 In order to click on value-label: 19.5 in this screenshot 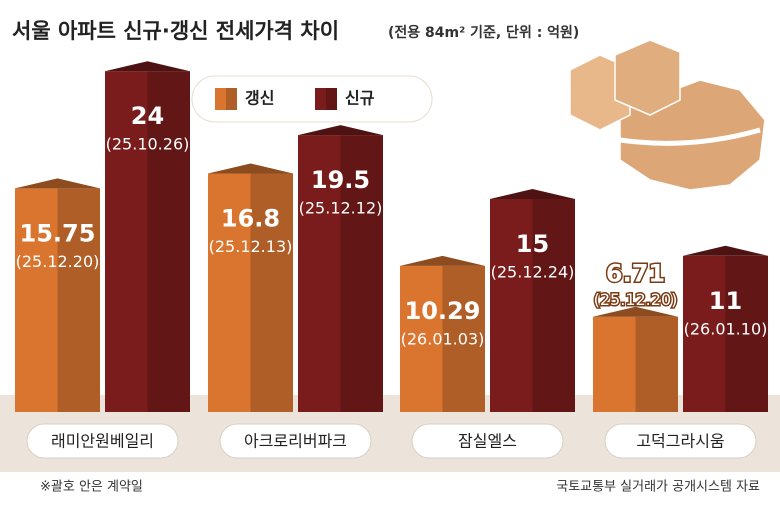, I will do `click(340, 180)`.